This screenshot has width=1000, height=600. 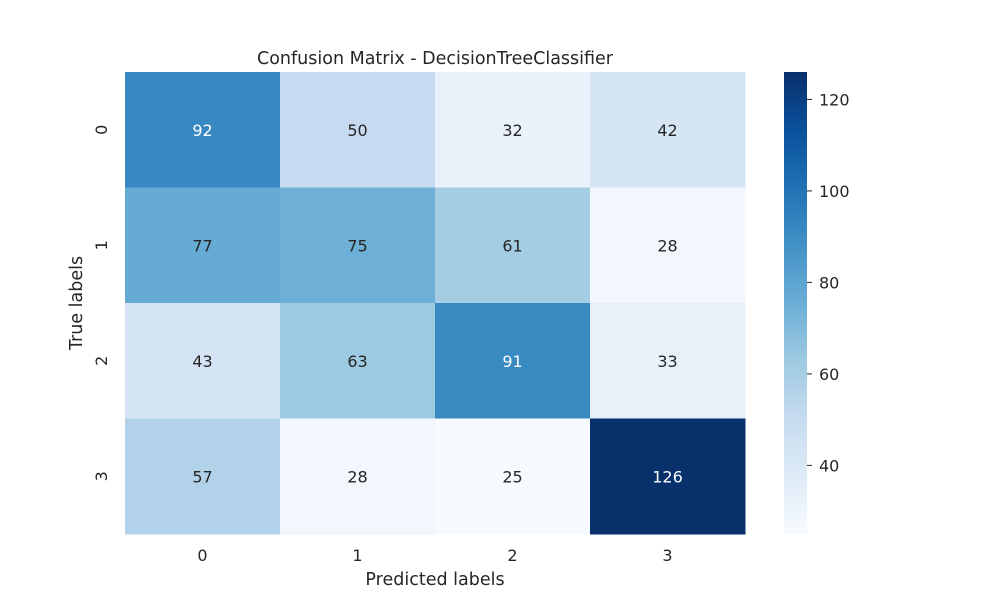 I want to click on cell-value-label: 91, so click(x=512, y=361).